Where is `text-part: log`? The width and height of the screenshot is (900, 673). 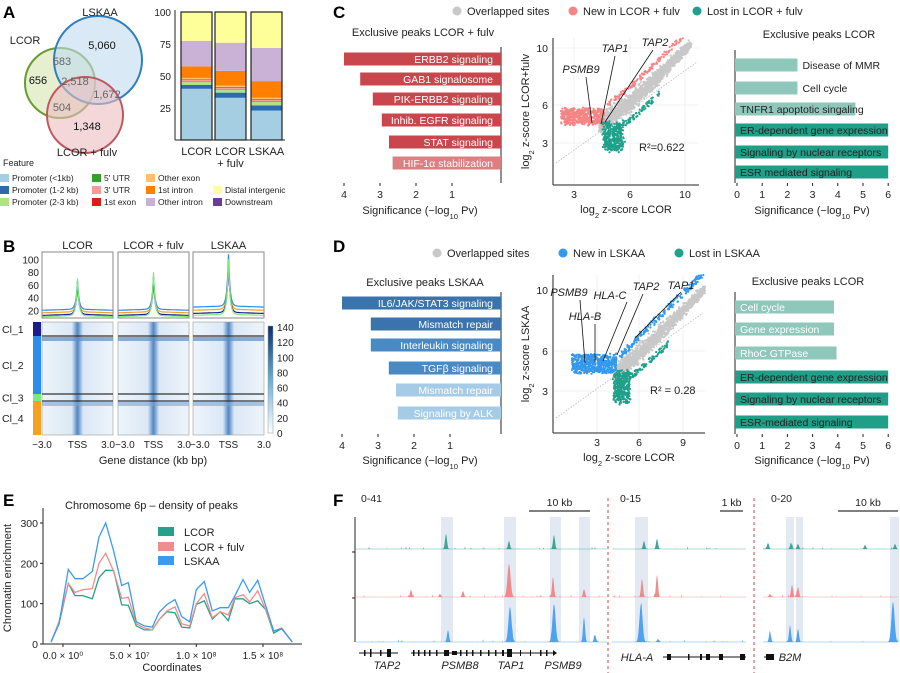
text-part: log is located at coordinates (834, 461).